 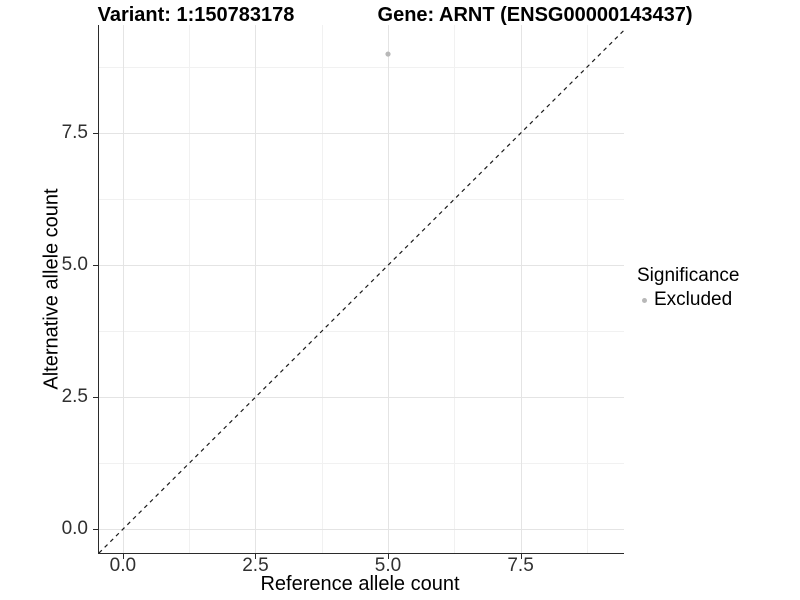 I want to click on x-tick-label: 2.5, so click(x=255, y=565).